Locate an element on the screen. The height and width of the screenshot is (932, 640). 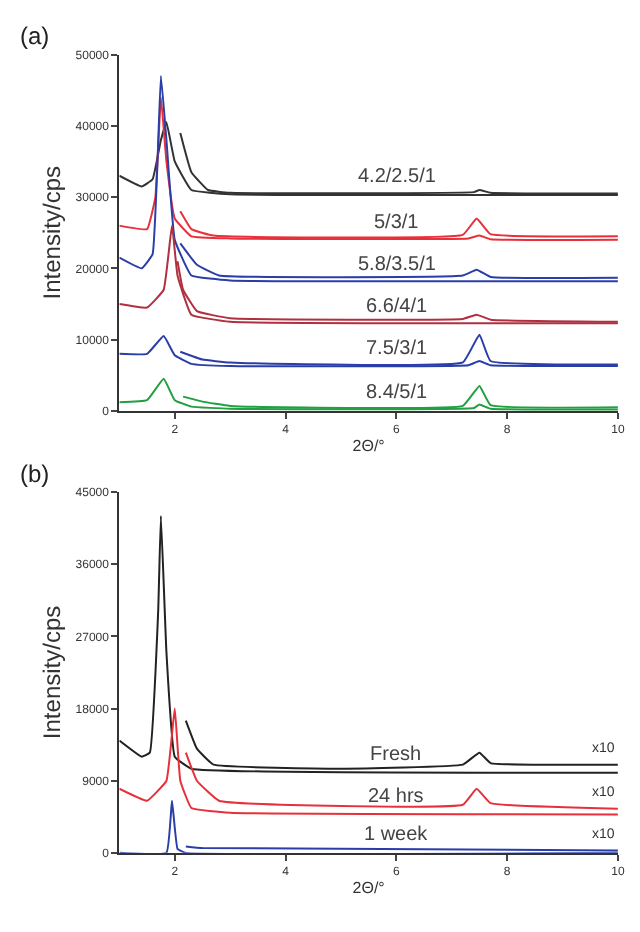
series-label: 1 week is located at coordinates (397, 835).